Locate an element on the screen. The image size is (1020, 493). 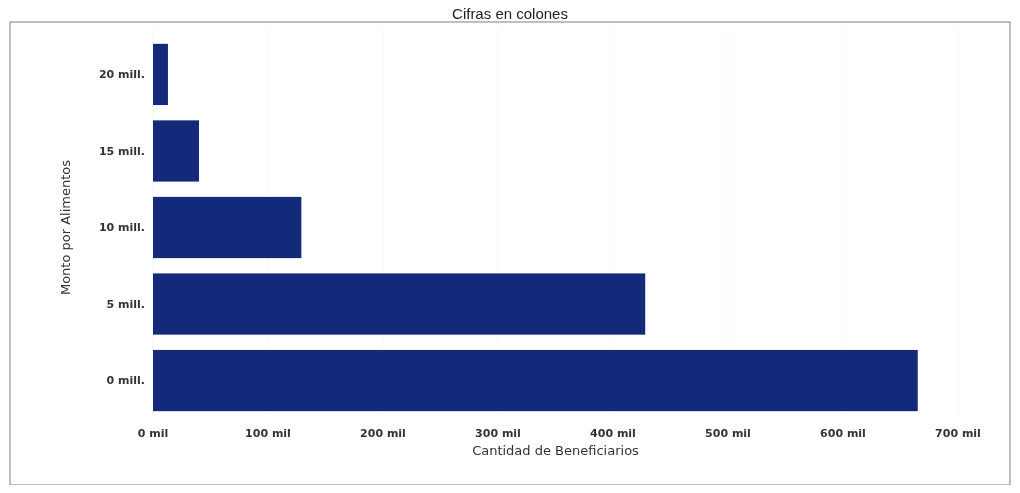
x-tick-label: 600 mil is located at coordinates (843, 433).